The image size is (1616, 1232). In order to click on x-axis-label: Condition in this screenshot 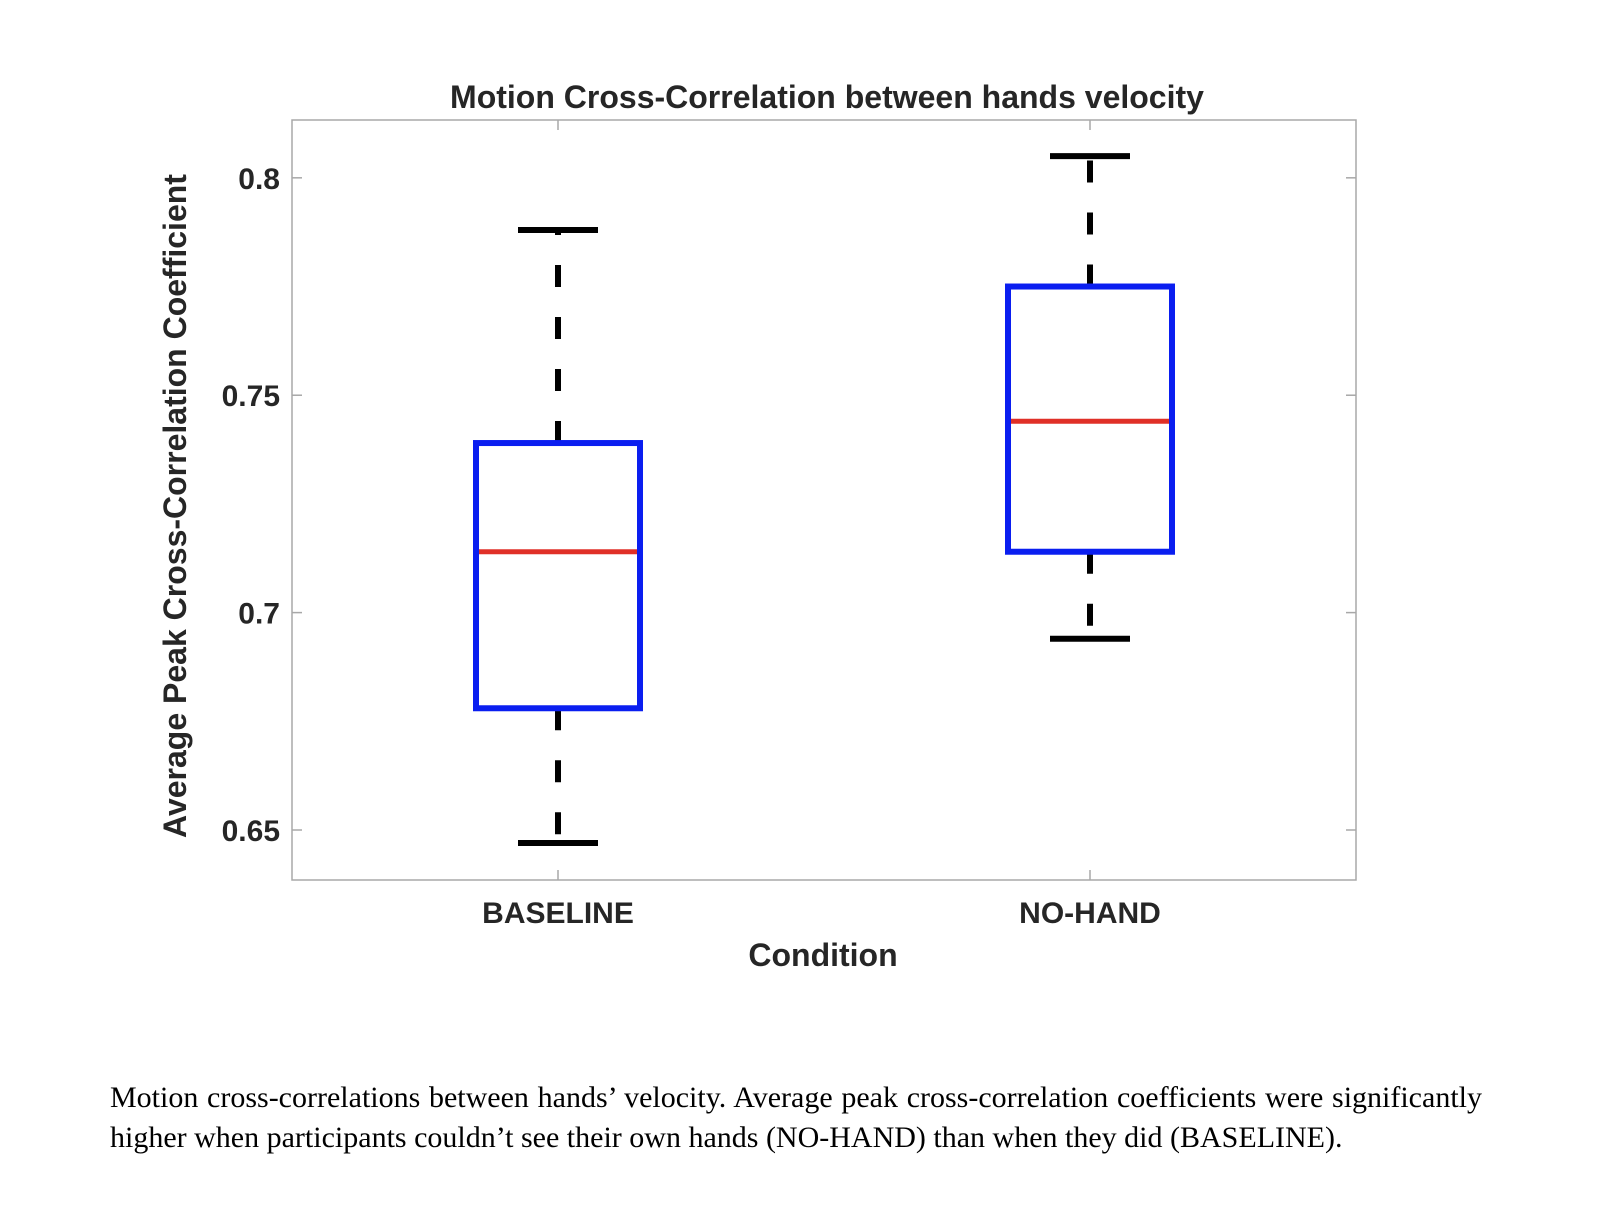, I will do `click(822, 955)`.